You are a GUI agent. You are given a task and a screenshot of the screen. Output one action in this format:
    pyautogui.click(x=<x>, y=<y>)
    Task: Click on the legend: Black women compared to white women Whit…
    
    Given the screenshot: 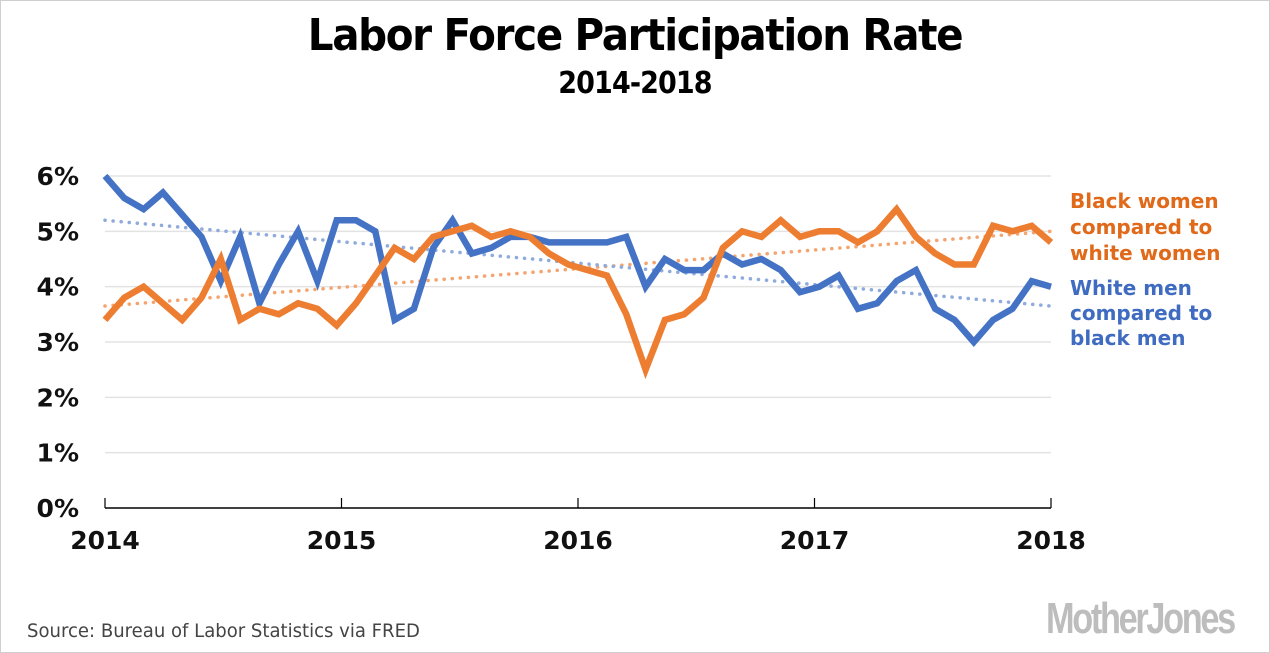 What is the action you would take?
    pyautogui.click(x=1145, y=269)
    